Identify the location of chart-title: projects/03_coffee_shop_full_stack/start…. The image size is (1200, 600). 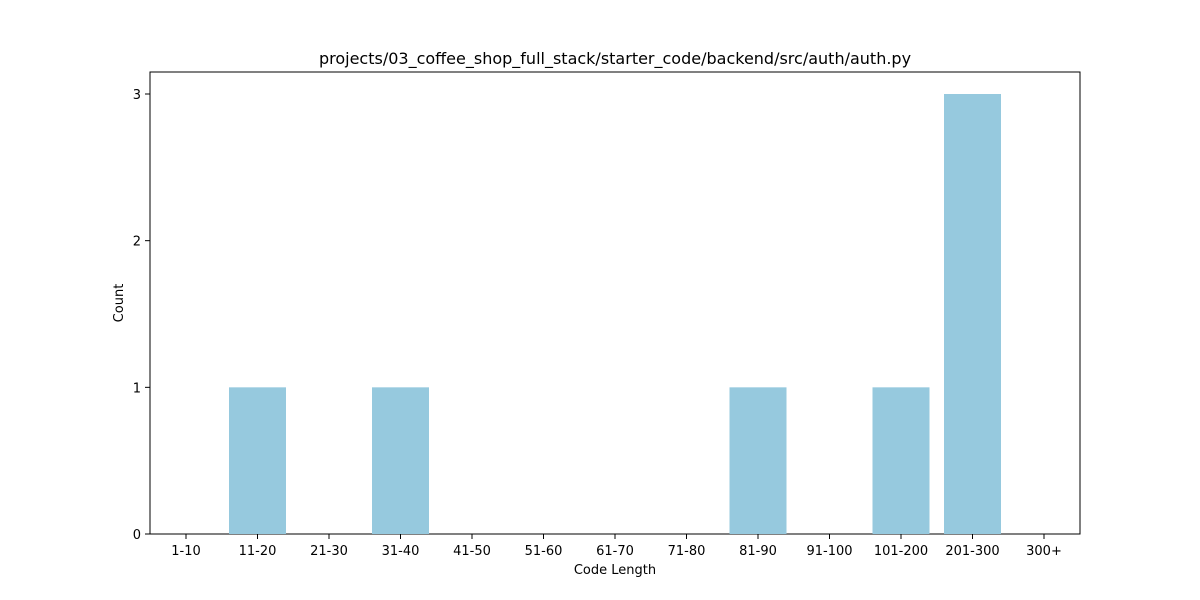
(615, 59).